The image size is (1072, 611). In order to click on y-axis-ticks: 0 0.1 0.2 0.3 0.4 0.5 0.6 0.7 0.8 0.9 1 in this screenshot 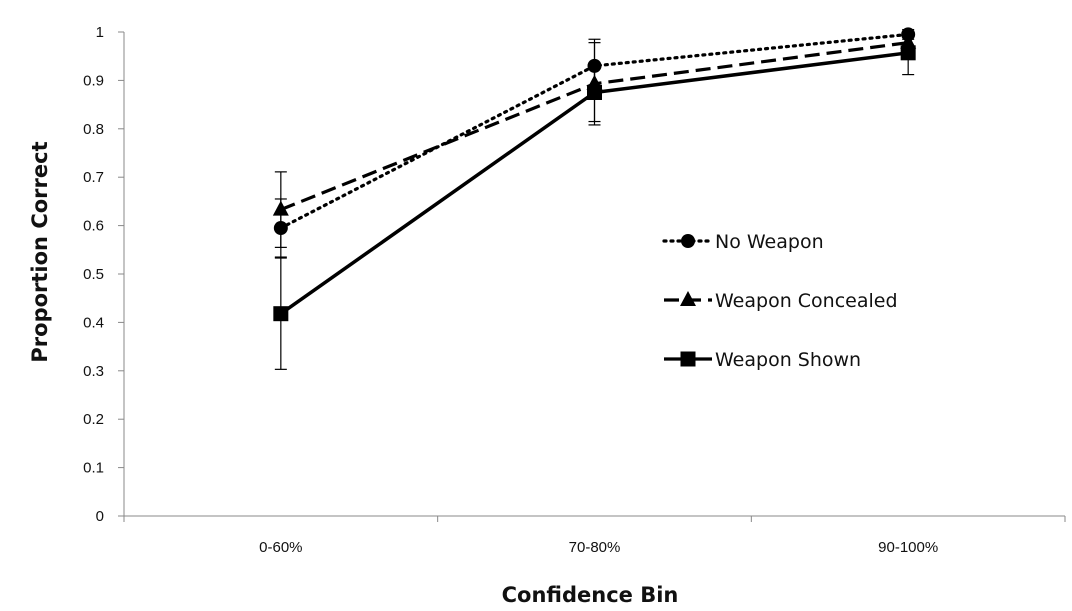, I will do `click(103, 274)`.